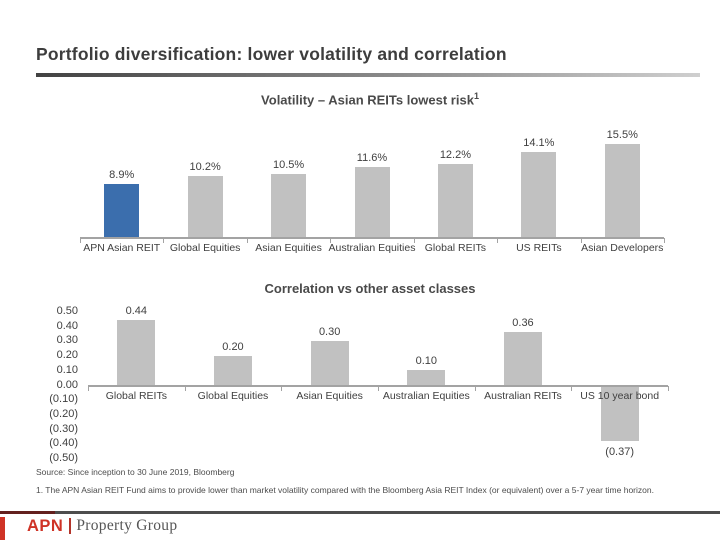 The height and width of the screenshot is (540, 720). What do you see at coordinates (136, 311) in the screenshot?
I see `bar-value-label: 0.44` at bounding box center [136, 311].